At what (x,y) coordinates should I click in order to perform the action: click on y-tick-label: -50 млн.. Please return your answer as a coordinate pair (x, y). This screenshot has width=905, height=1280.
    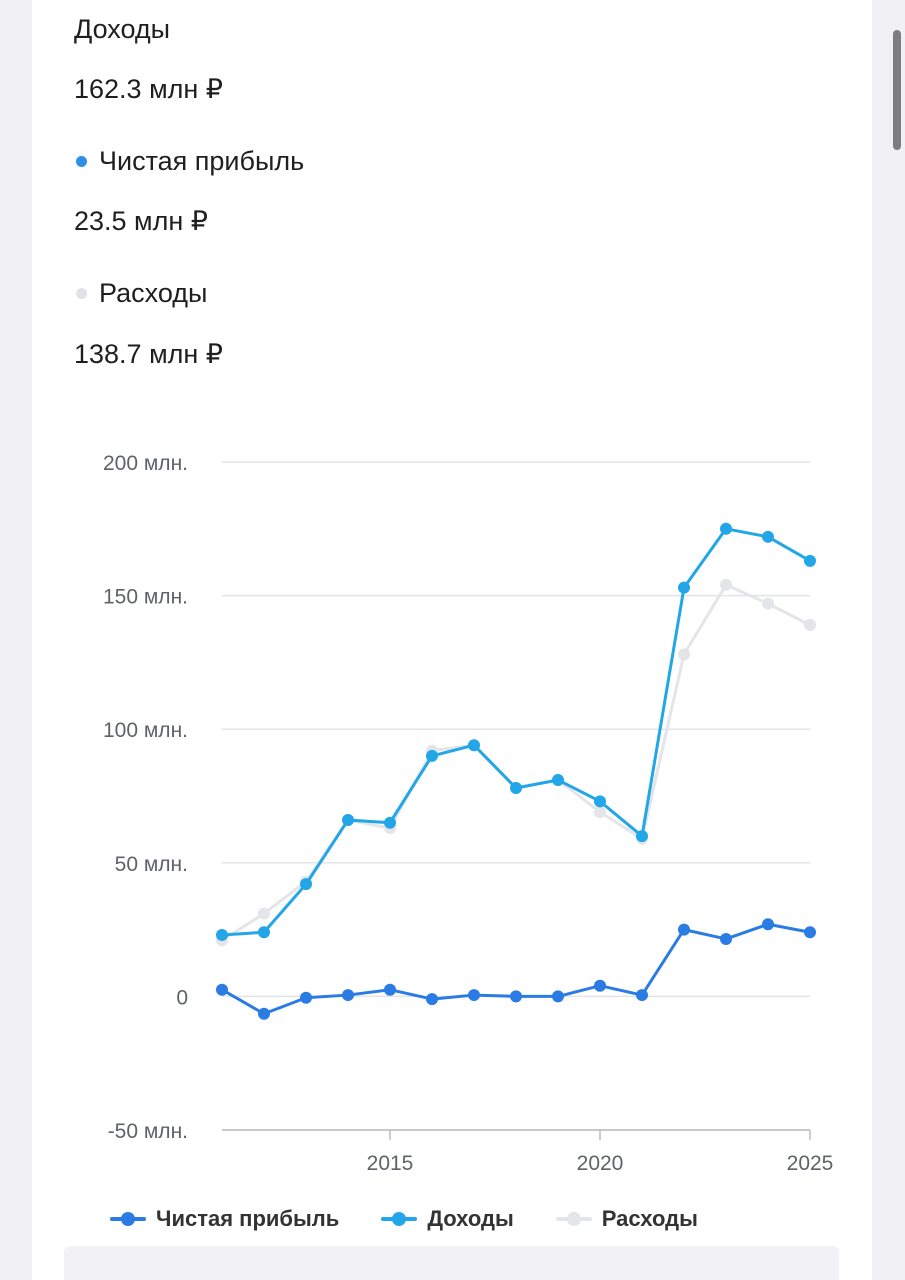
    Looking at the image, I should click on (148, 1131).